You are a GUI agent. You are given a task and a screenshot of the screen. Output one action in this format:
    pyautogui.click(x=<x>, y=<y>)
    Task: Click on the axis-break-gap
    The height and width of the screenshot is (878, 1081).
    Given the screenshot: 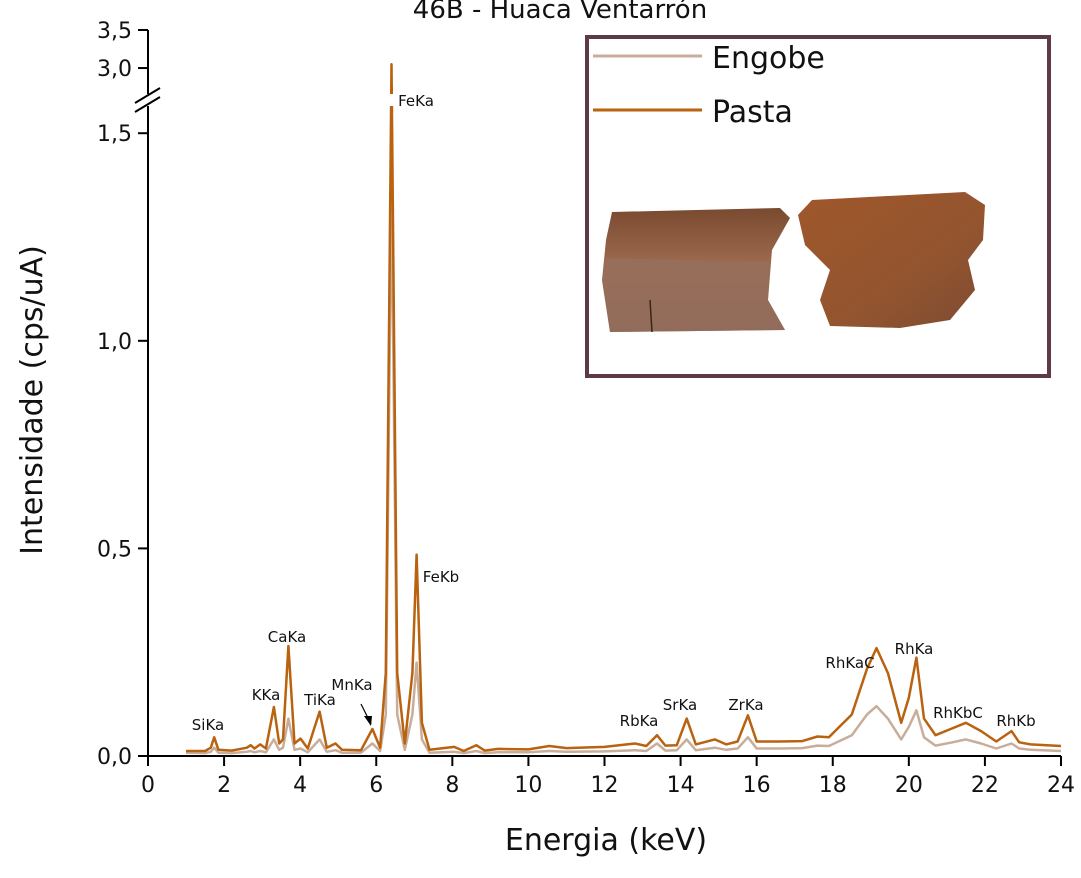 What is the action you would take?
    pyautogui.click(x=338, y=100)
    